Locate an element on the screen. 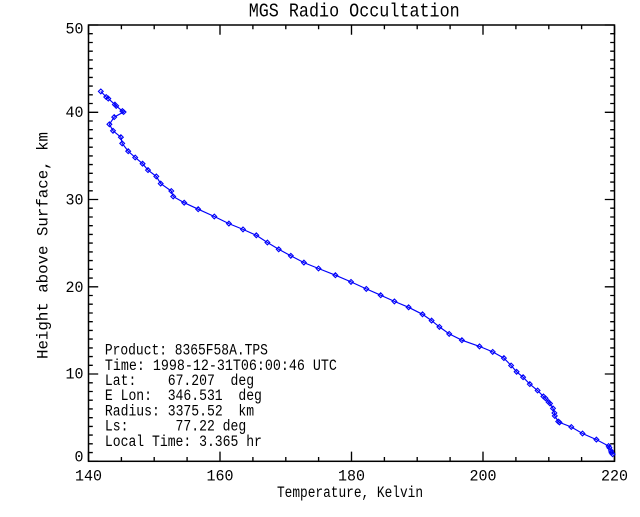  svg-text: 30 is located at coordinates (75, 200).